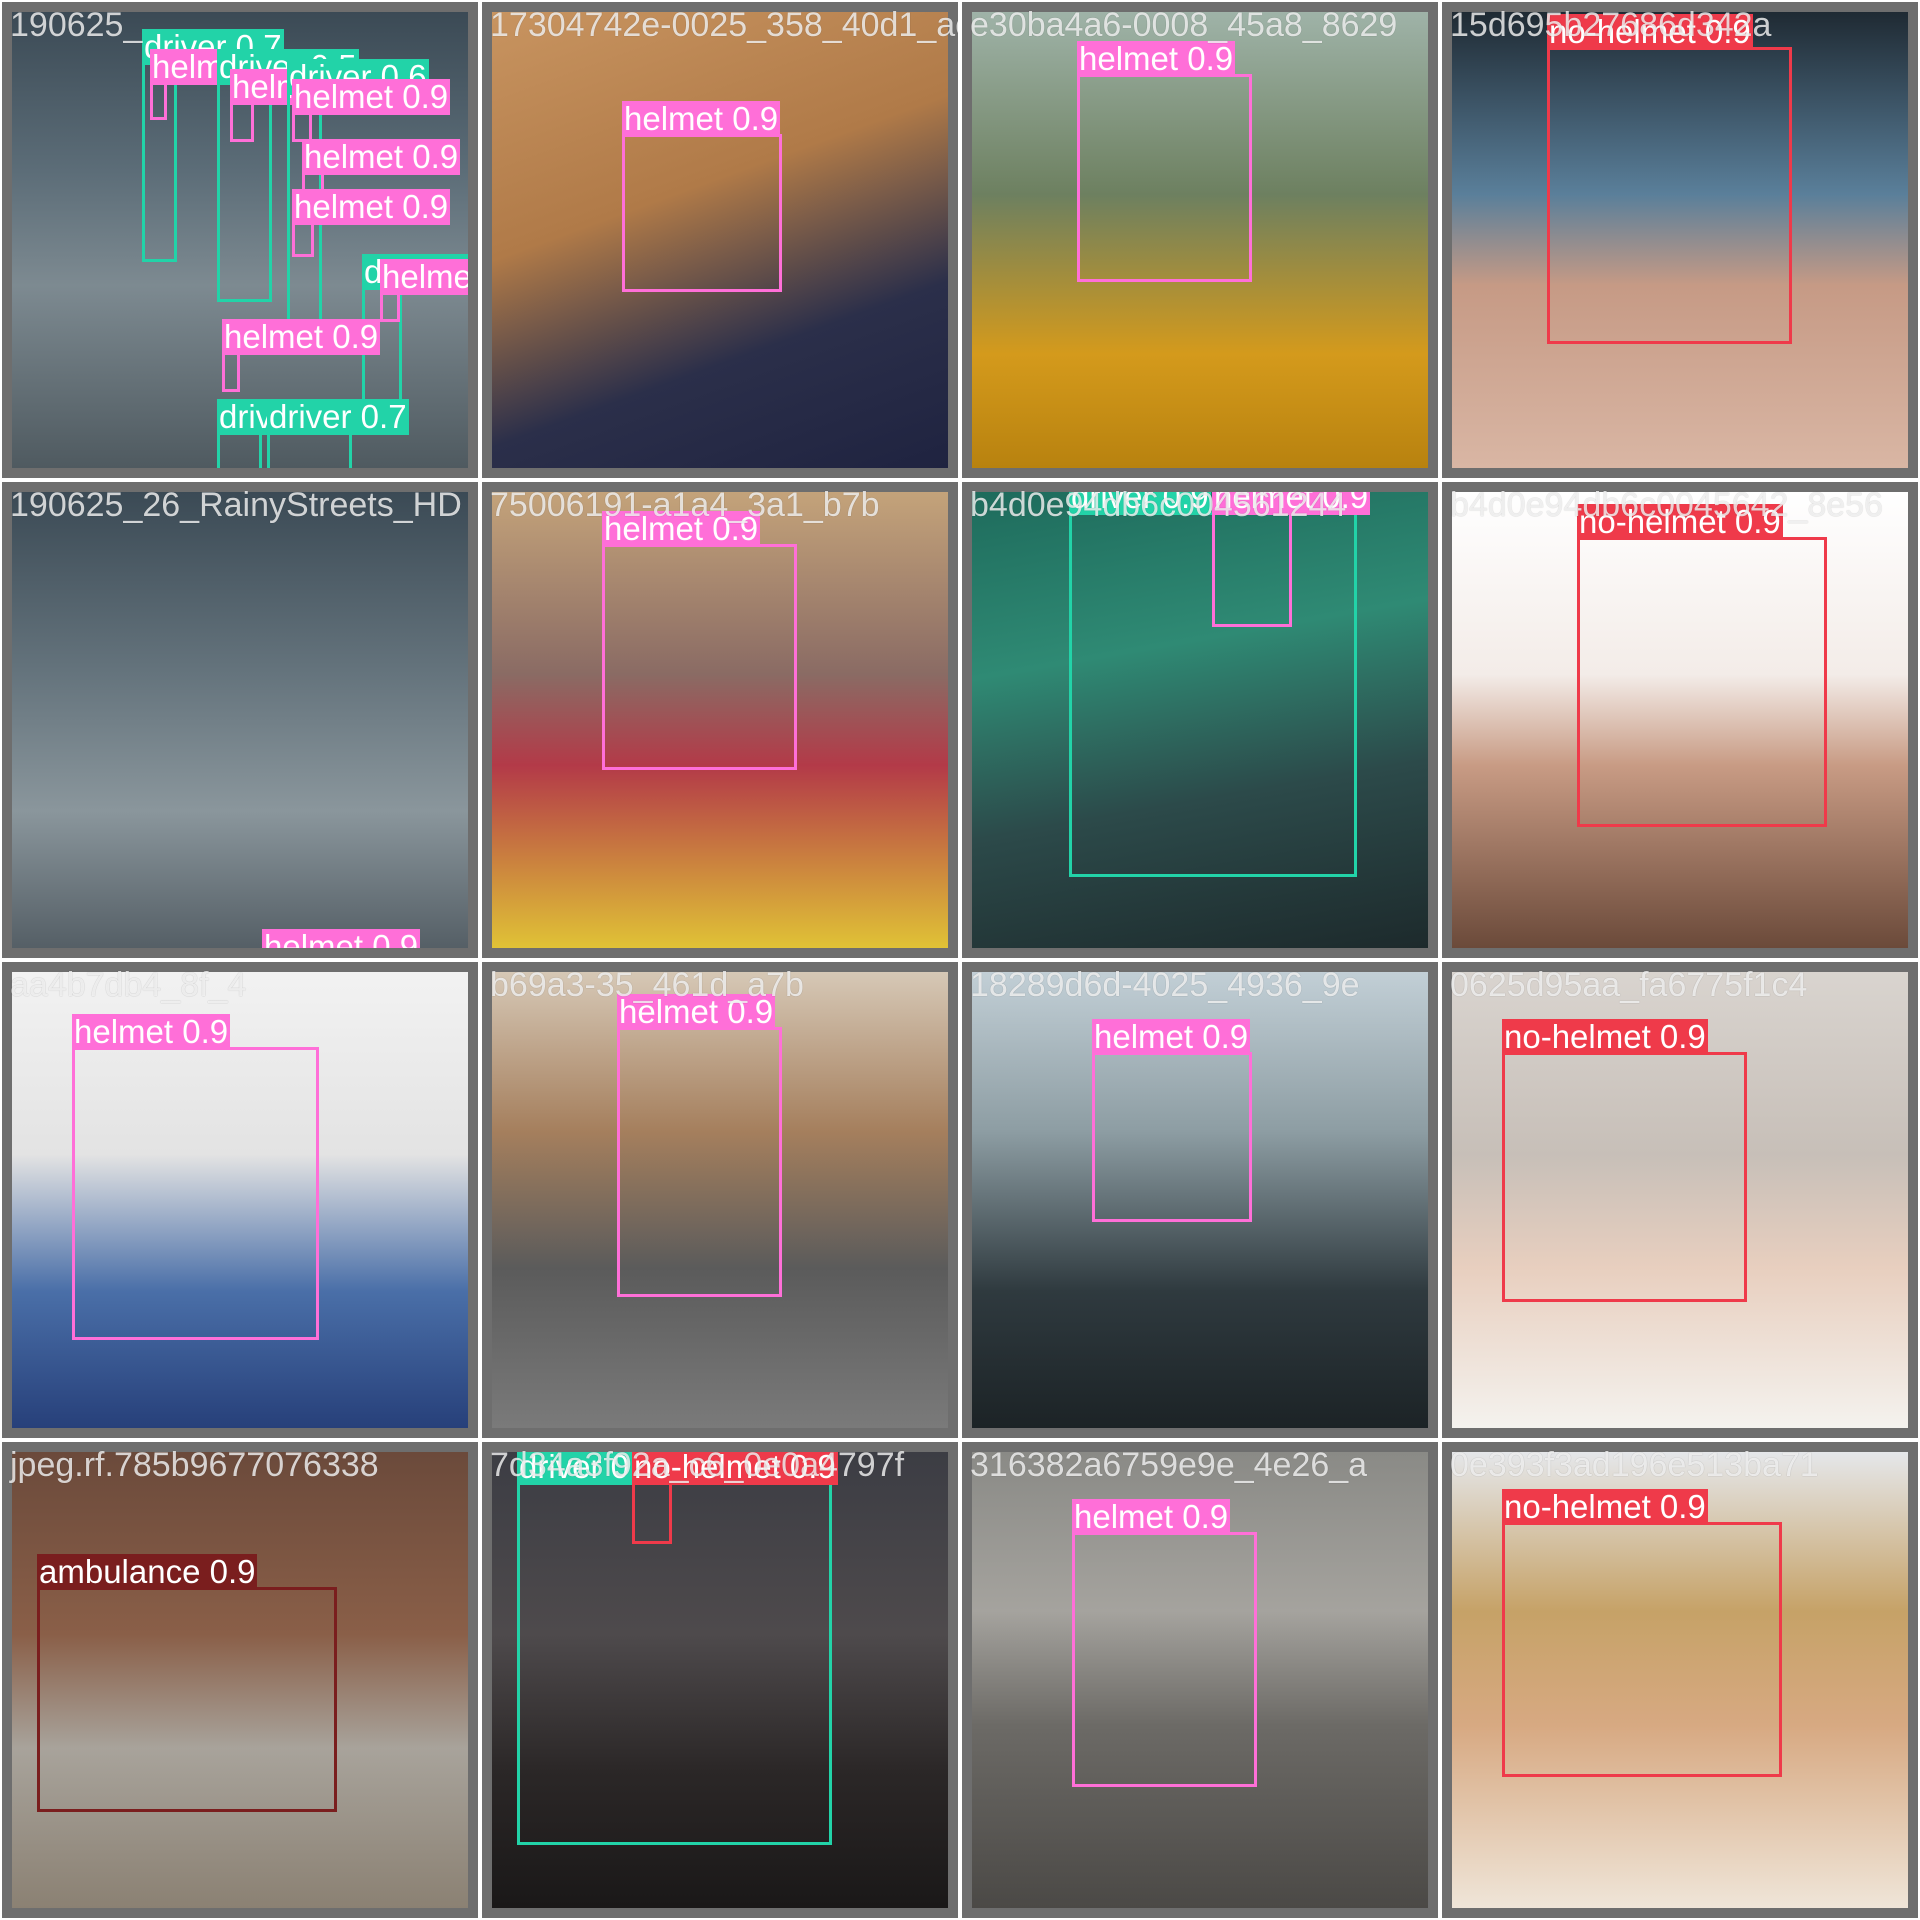 This screenshot has height=1920, width=1920. I want to click on tile-filename: jpeg.rf.785b9677076338, so click(194, 1465).